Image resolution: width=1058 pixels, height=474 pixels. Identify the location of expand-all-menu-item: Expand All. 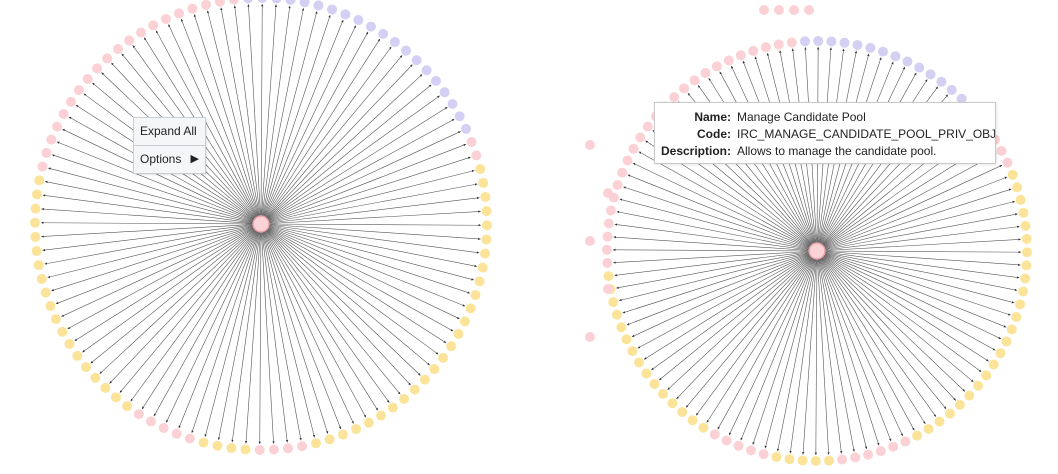
(169, 131).